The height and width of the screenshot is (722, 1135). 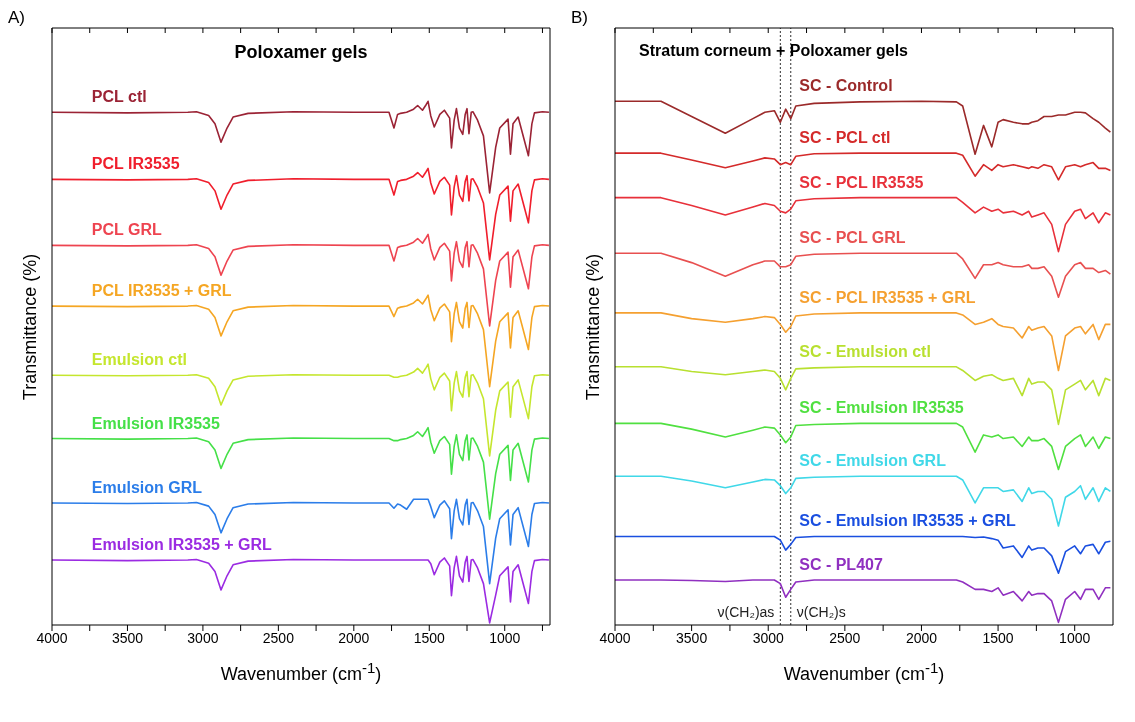 What do you see at coordinates (846, 86) in the screenshot?
I see `series-label: SC - Control` at bounding box center [846, 86].